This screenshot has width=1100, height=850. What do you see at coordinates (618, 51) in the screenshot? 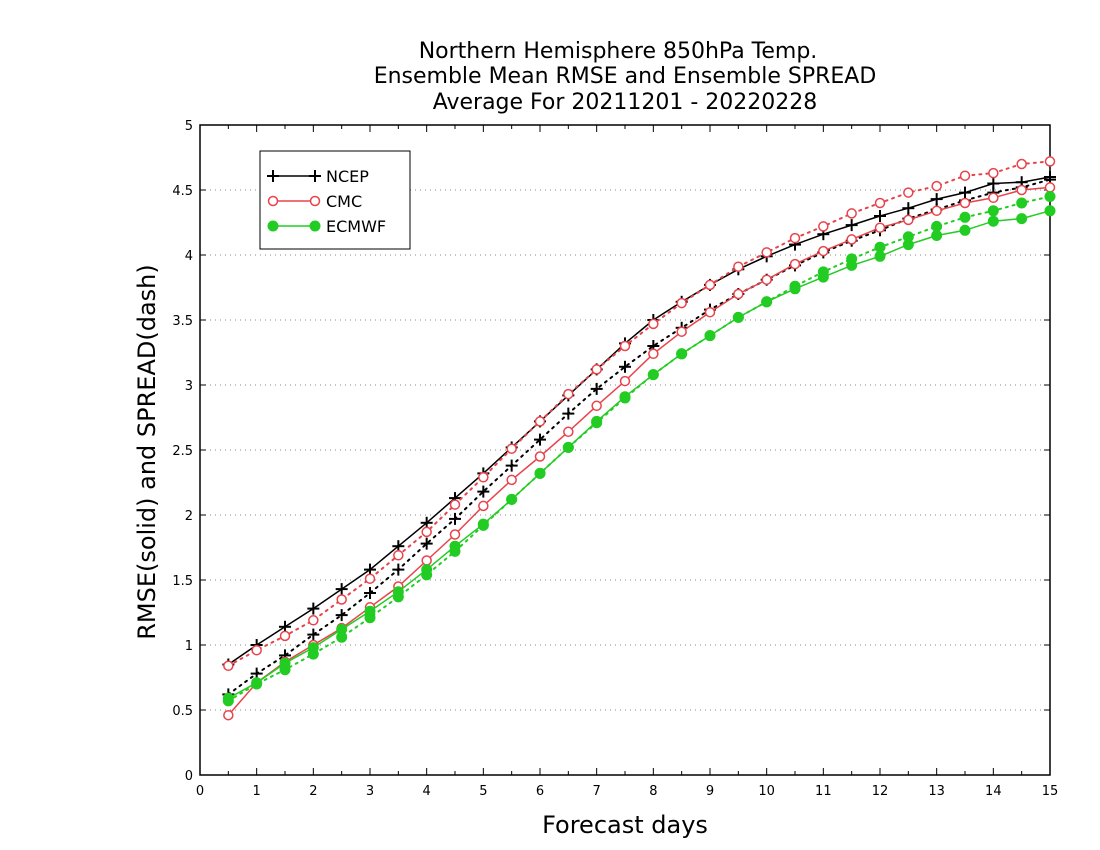
I see `title-line-1: Northern Hemisphere 850hPa Temp.` at bounding box center [618, 51].